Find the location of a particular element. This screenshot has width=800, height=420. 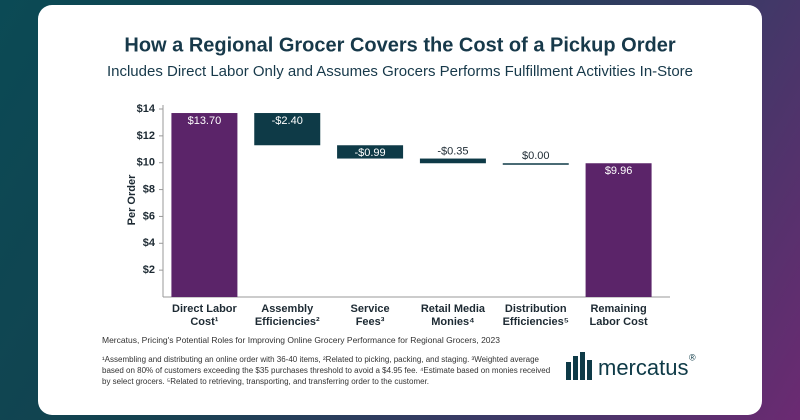

x-tick-label: Retail Media Monies⁴ is located at coordinates (452, 315).